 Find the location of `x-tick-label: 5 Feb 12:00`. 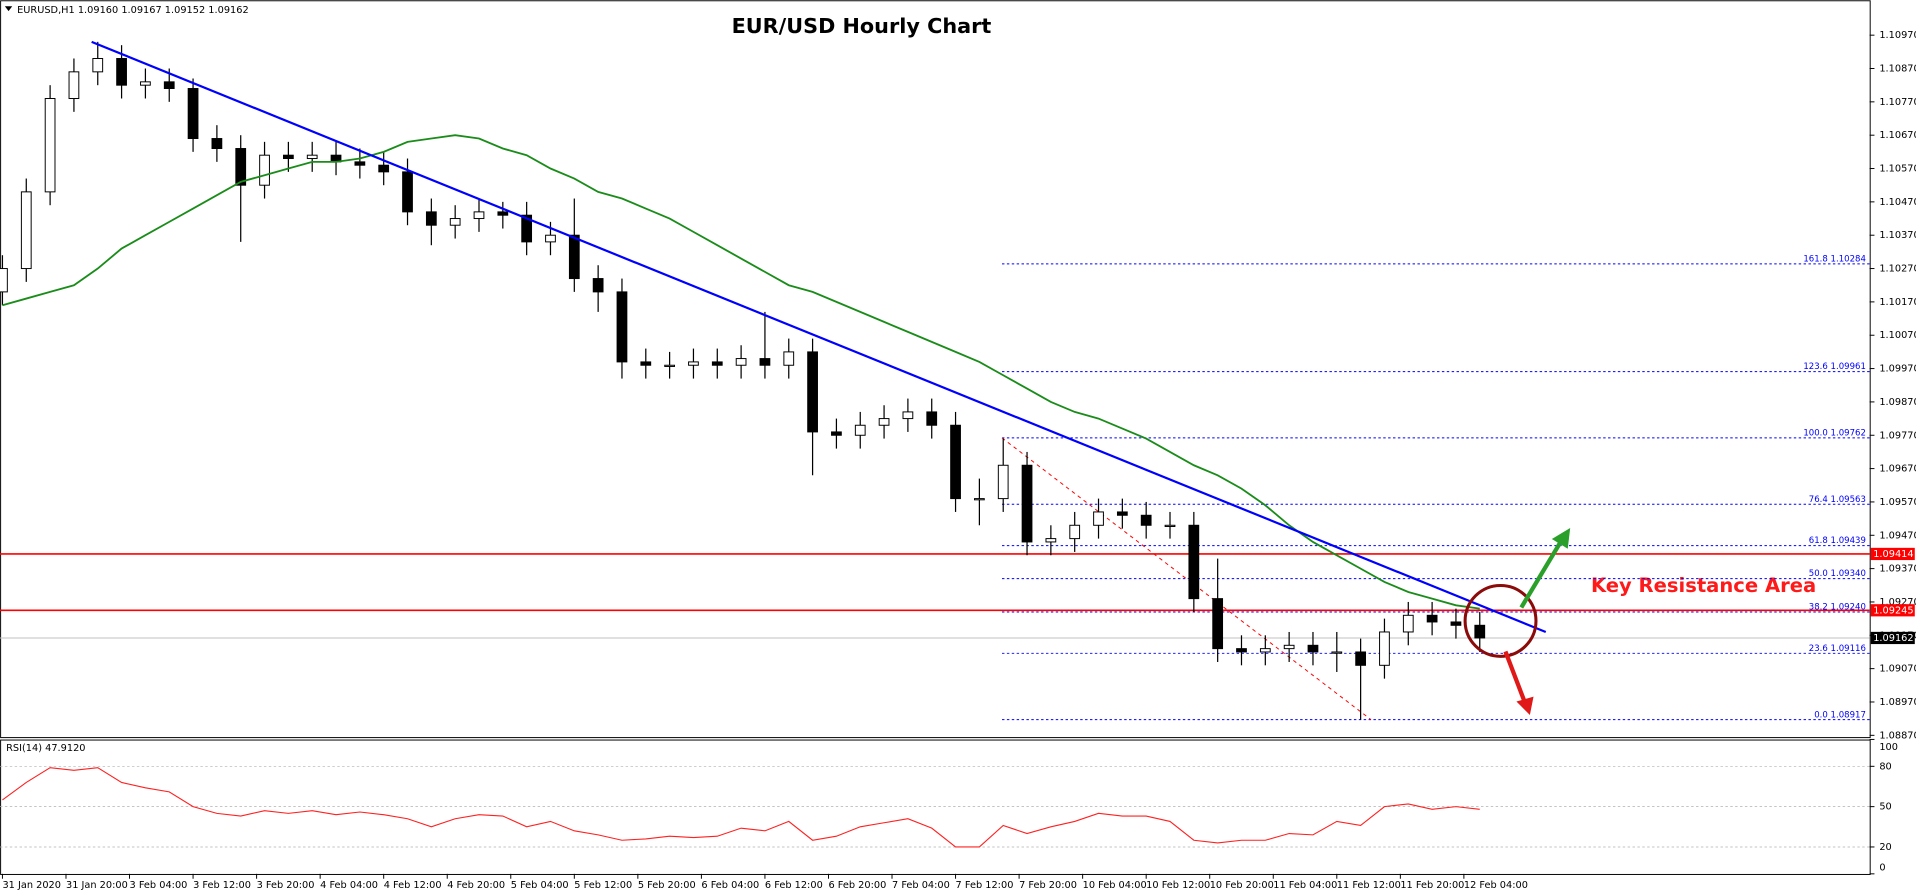

x-tick-label: 5 Feb 12:00 is located at coordinates (603, 885).